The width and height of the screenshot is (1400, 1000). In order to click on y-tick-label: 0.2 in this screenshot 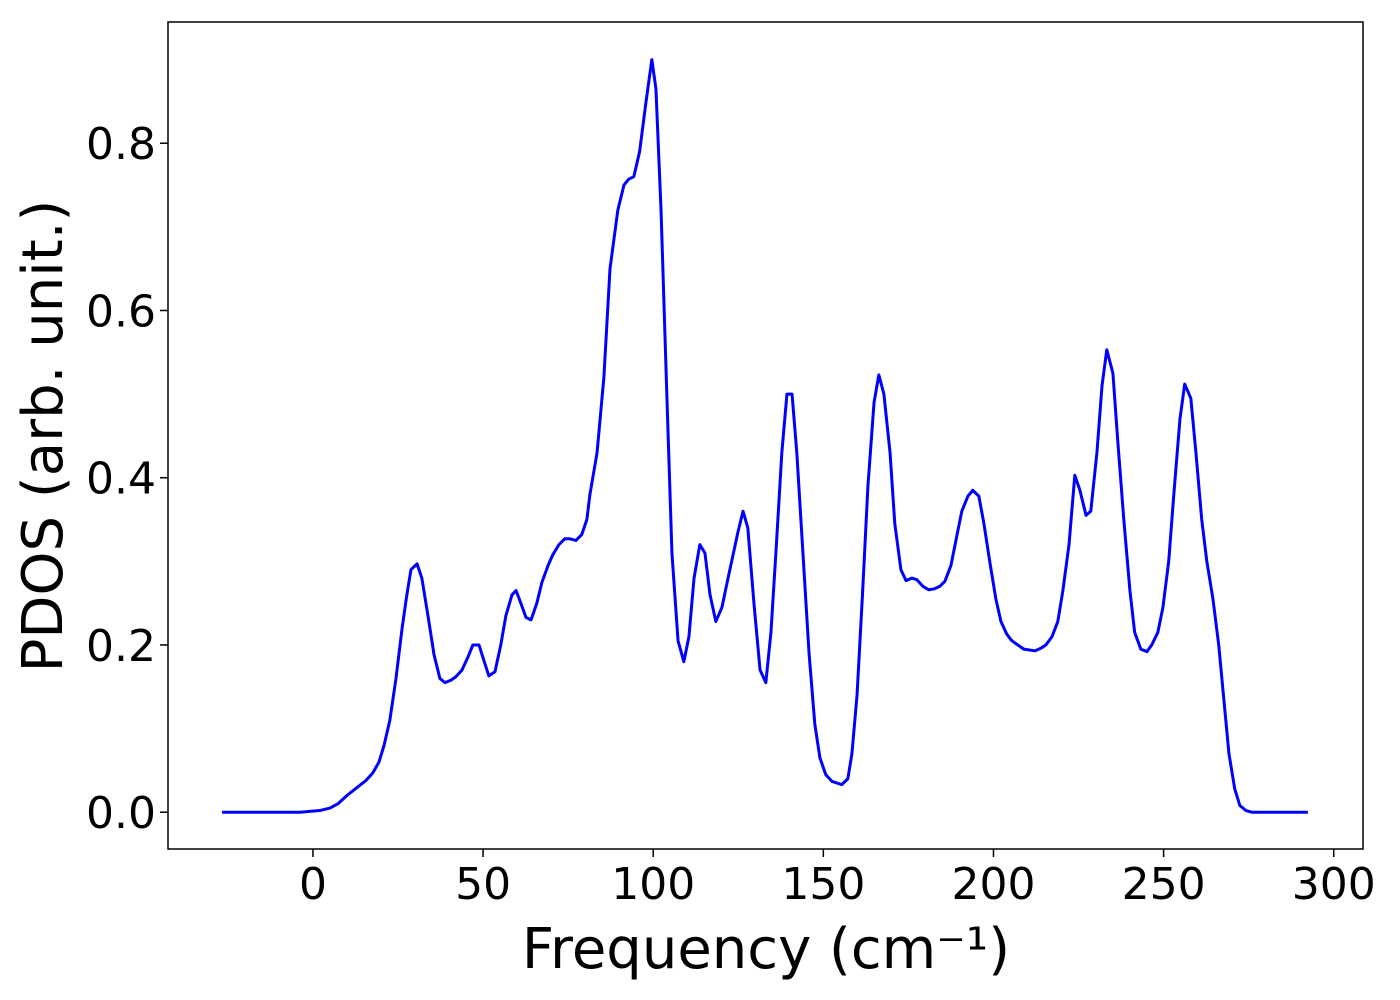, I will do `click(121, 646)`.